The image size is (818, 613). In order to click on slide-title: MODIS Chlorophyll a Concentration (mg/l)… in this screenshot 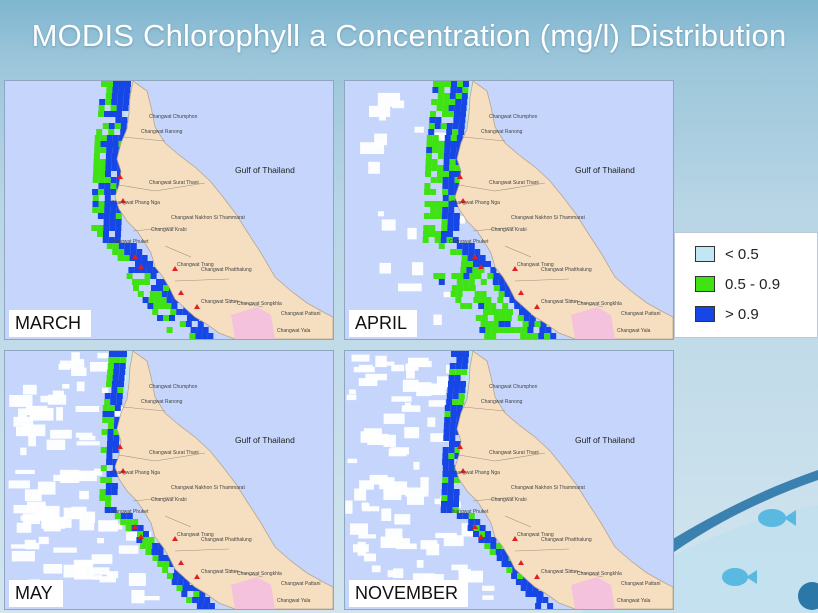, I will do `click(409, 35)`.